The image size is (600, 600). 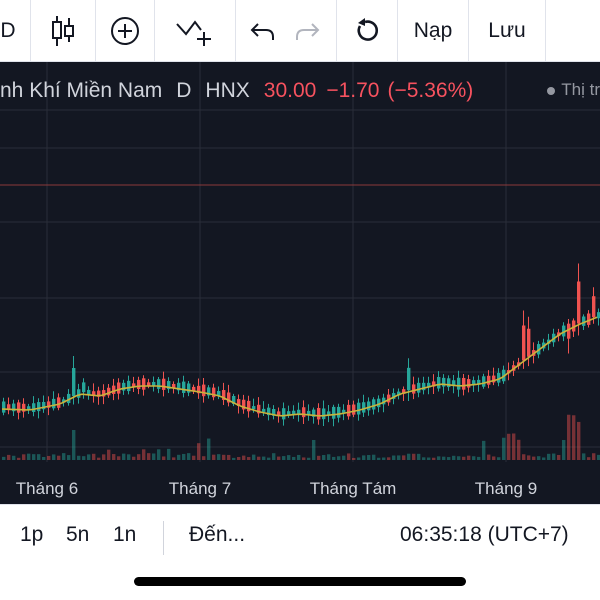 I want to click on reset-icon, so click(x=368, y=29).